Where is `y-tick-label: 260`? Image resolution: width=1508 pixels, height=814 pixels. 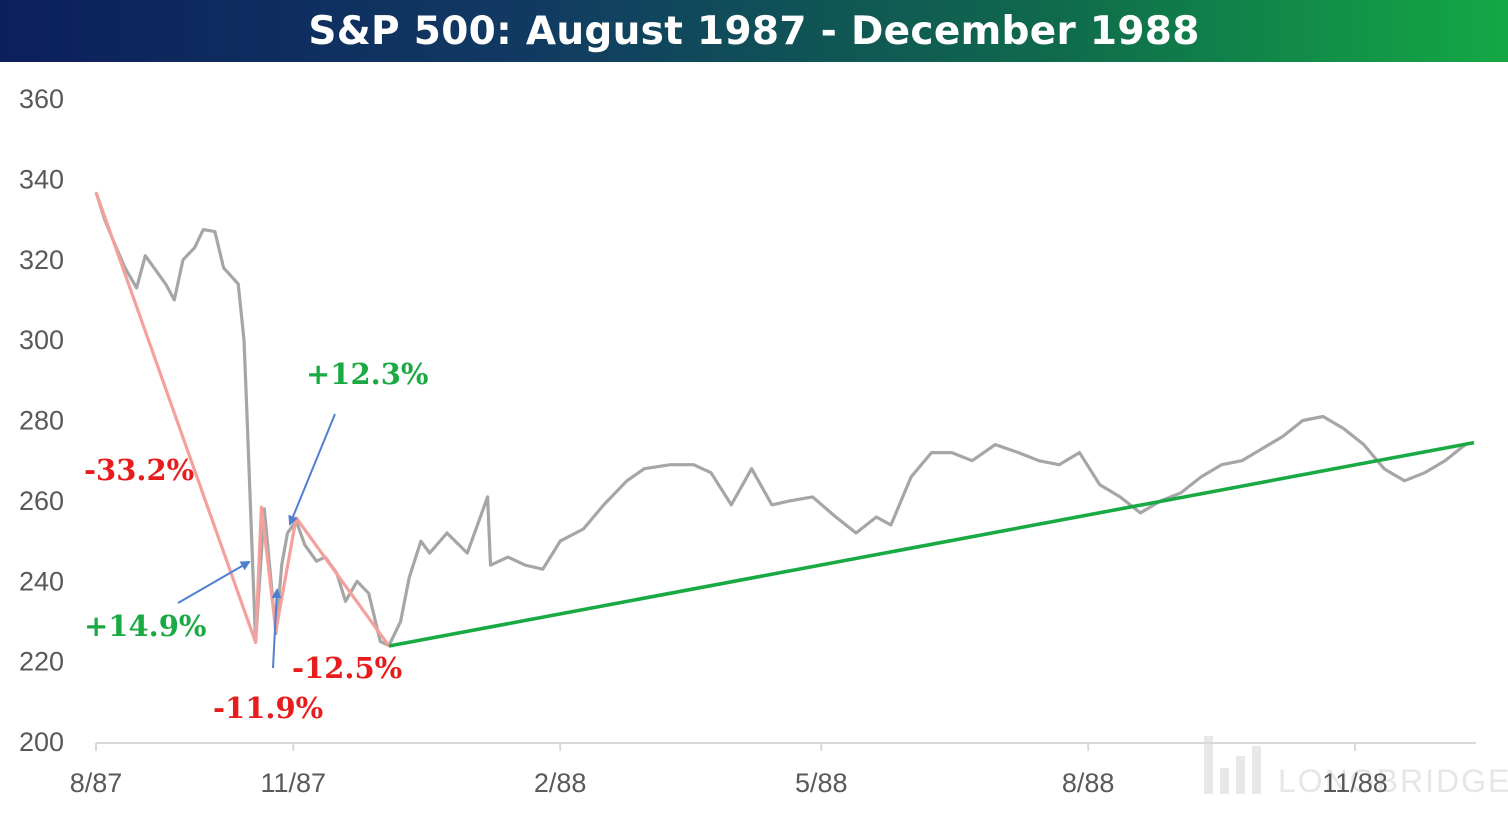
y-tick-label: 260 is located at coordinates (41, 501).